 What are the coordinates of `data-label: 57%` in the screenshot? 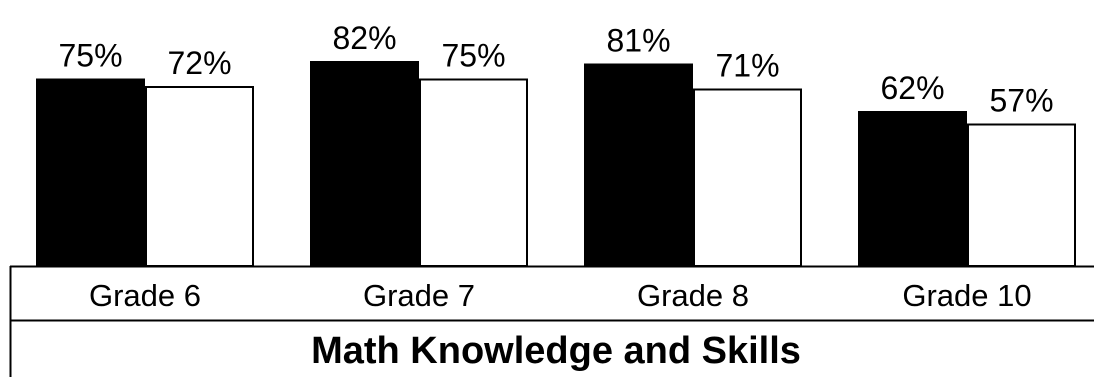 It's located at (1021, 101).